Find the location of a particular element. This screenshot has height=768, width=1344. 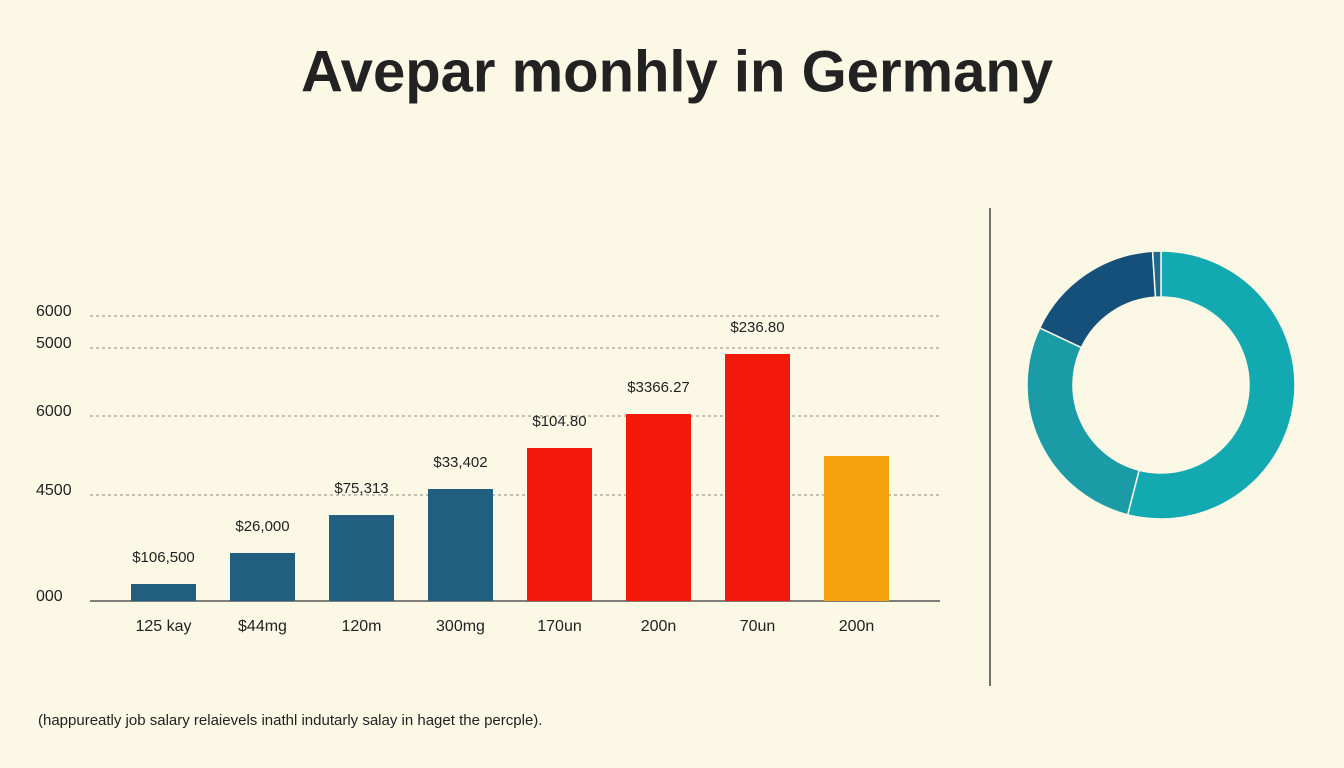

annotation: $3366.27 is located at coordinates (658, 387).